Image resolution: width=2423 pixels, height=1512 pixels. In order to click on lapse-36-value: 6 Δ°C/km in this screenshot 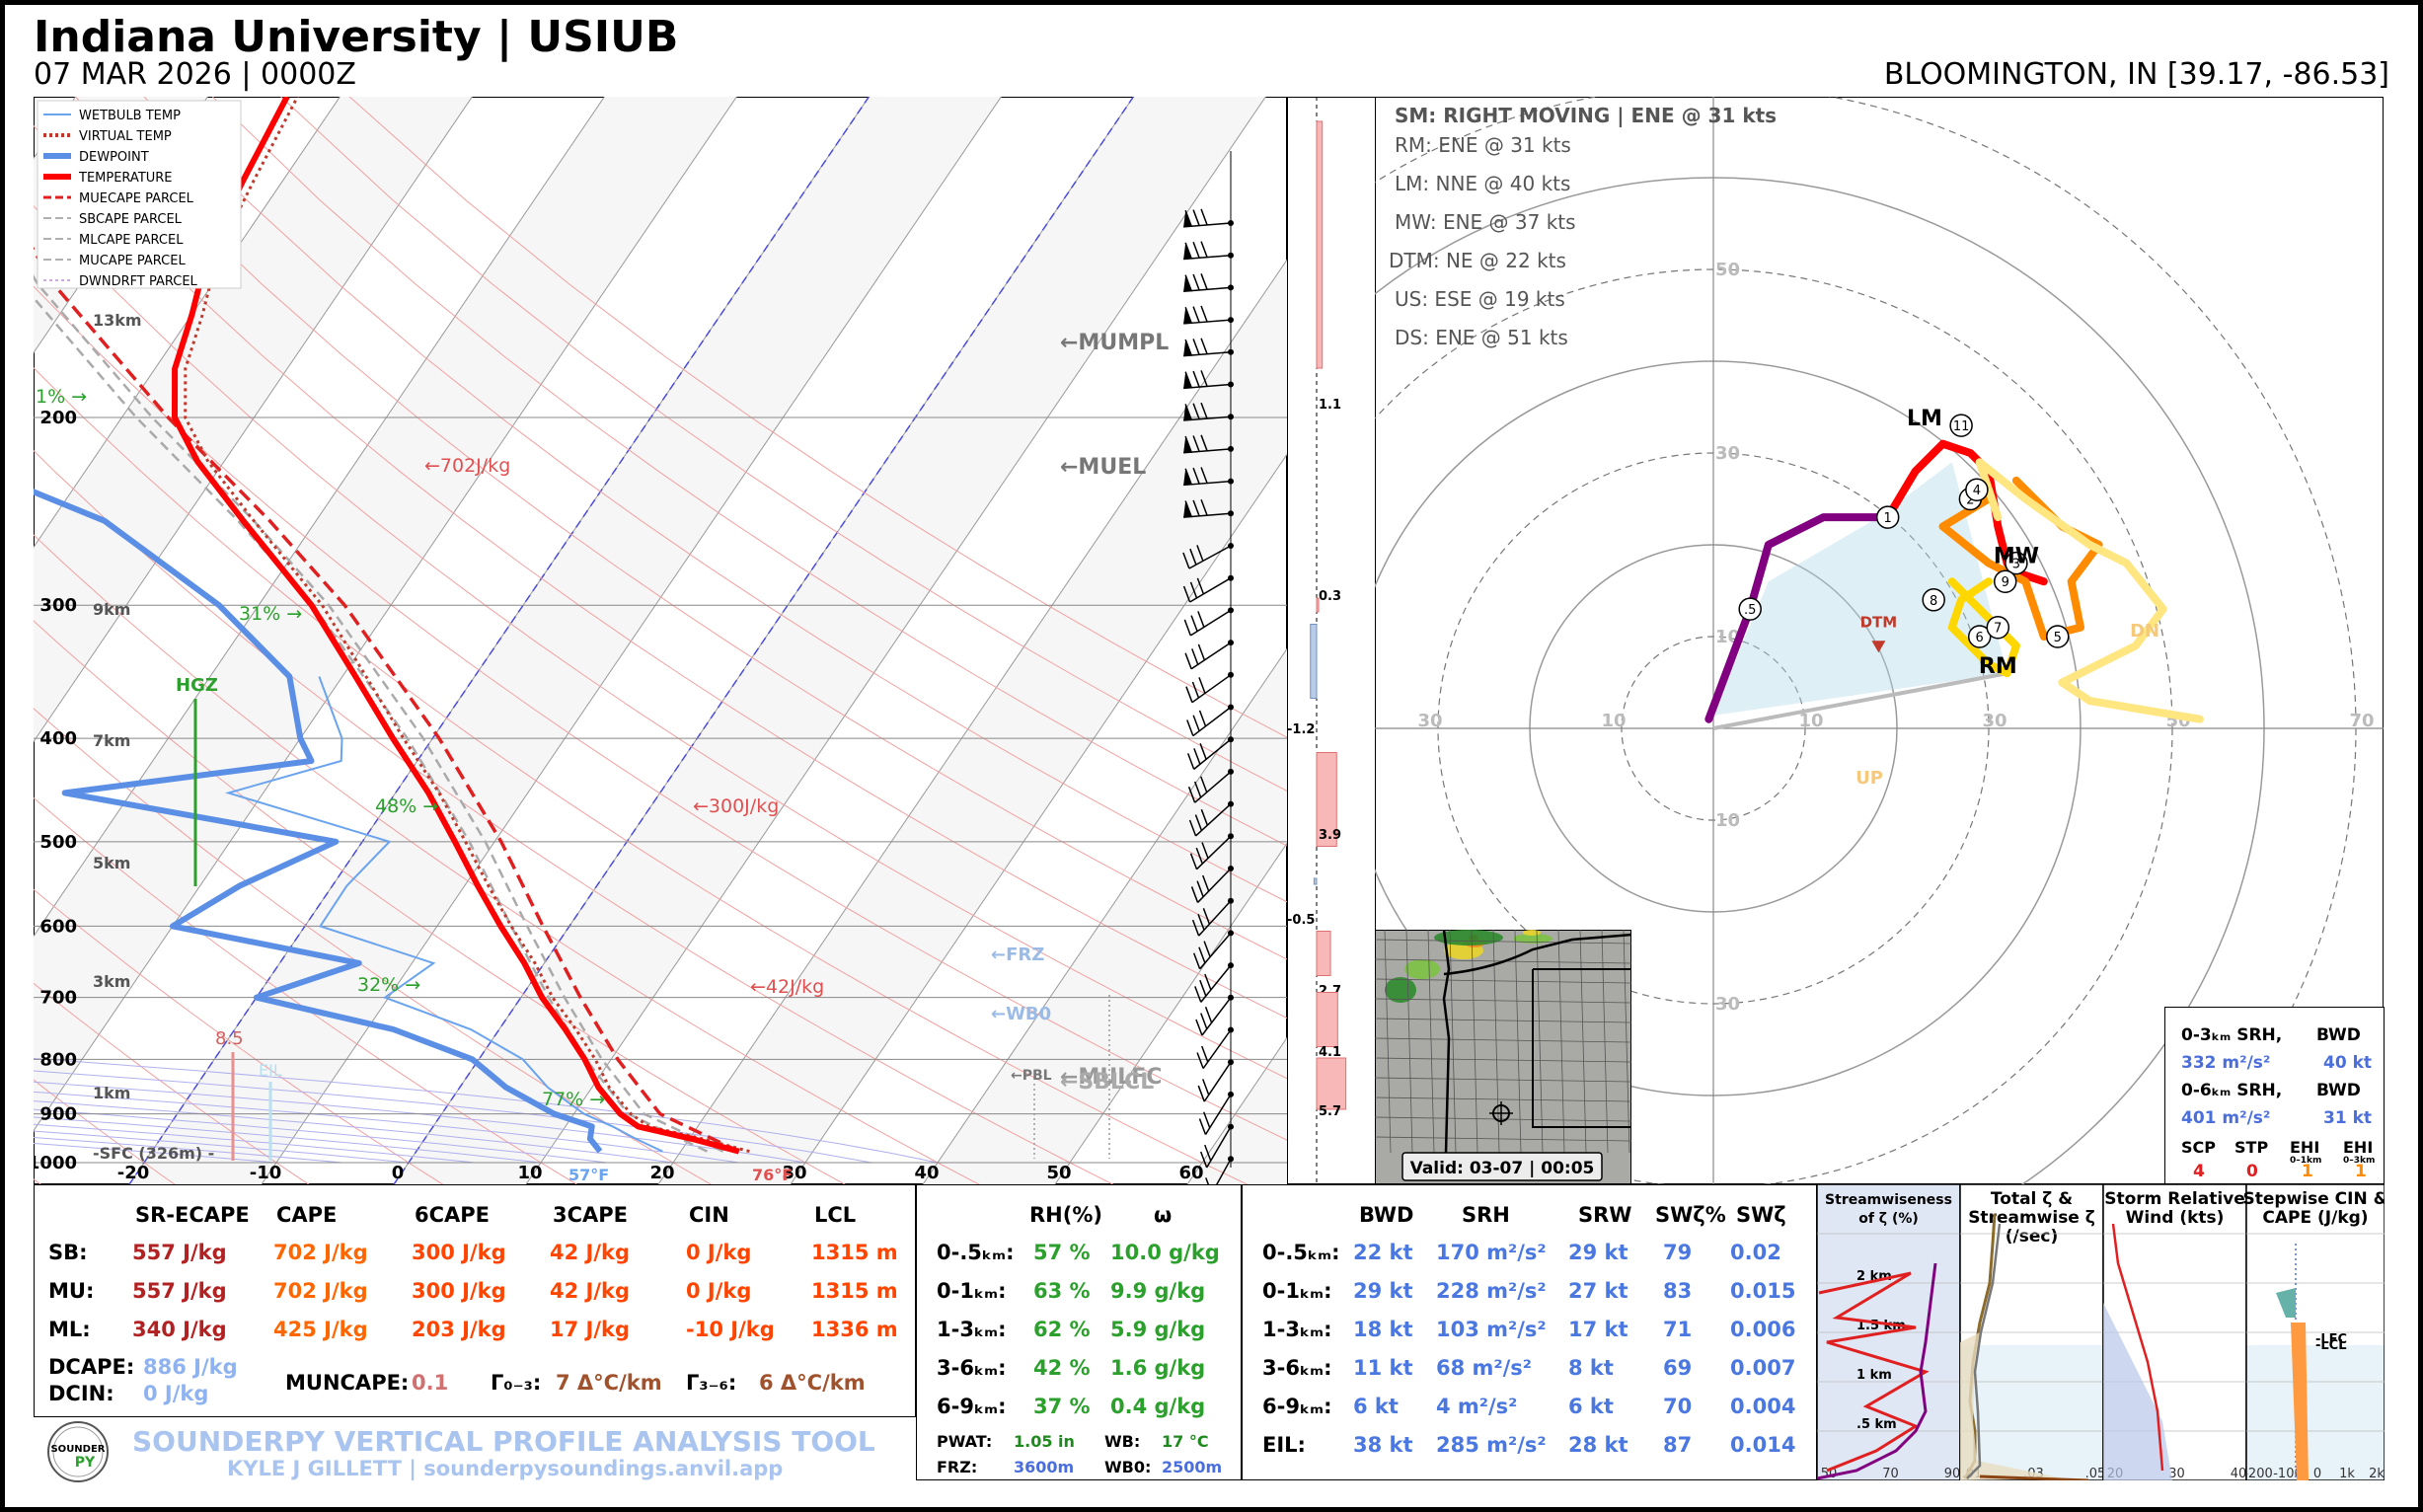, I will do `click(812, 1383)`.